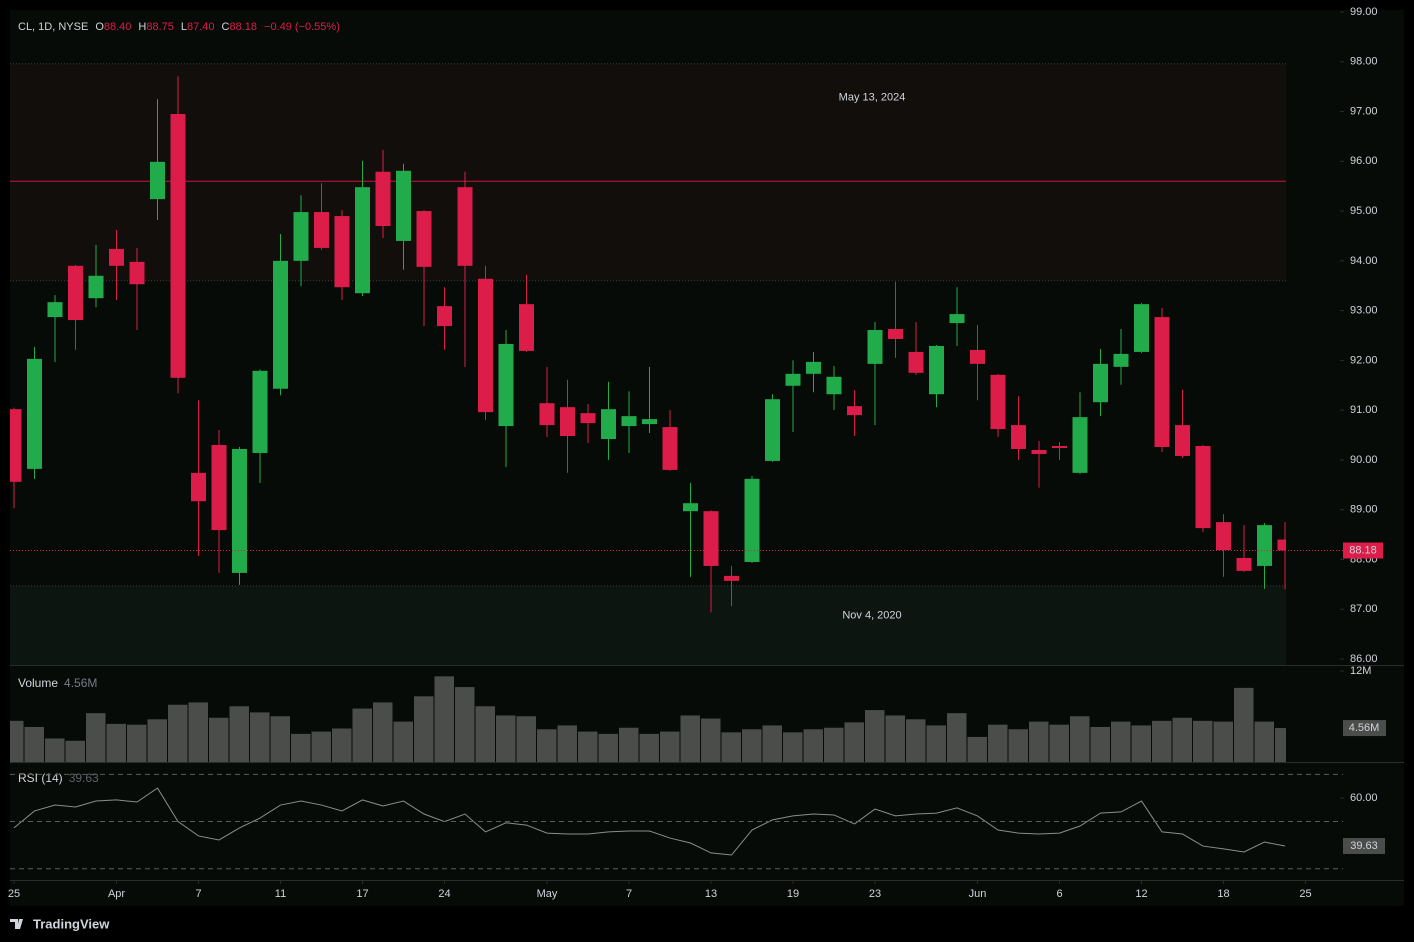 Image resolution: width=1414 pixels, height=942 pixels. Describe the element at coordinates (1360, 671) in the screenshot. I see `volume-tick-label: 12M` at that location.